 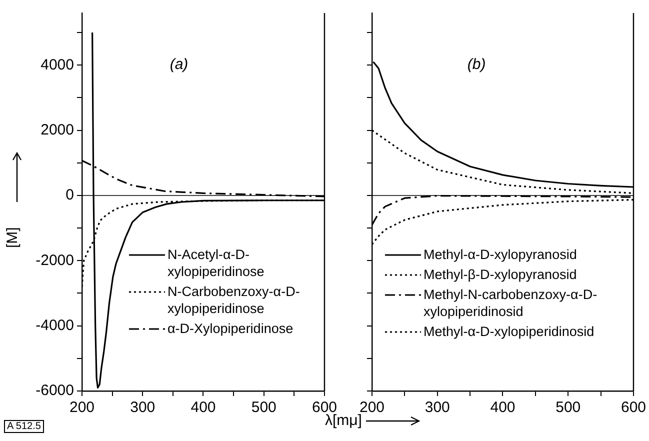 I want to click on y-tick-label: 2000, so click(x=57, y=129).